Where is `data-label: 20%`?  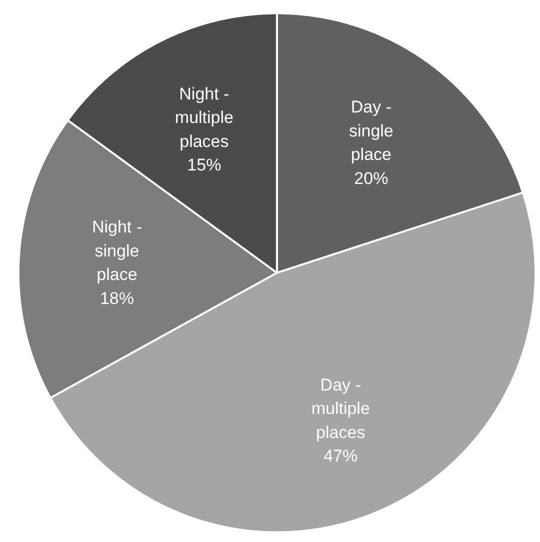 data-label: 20% is located at coordinates (371, 178).